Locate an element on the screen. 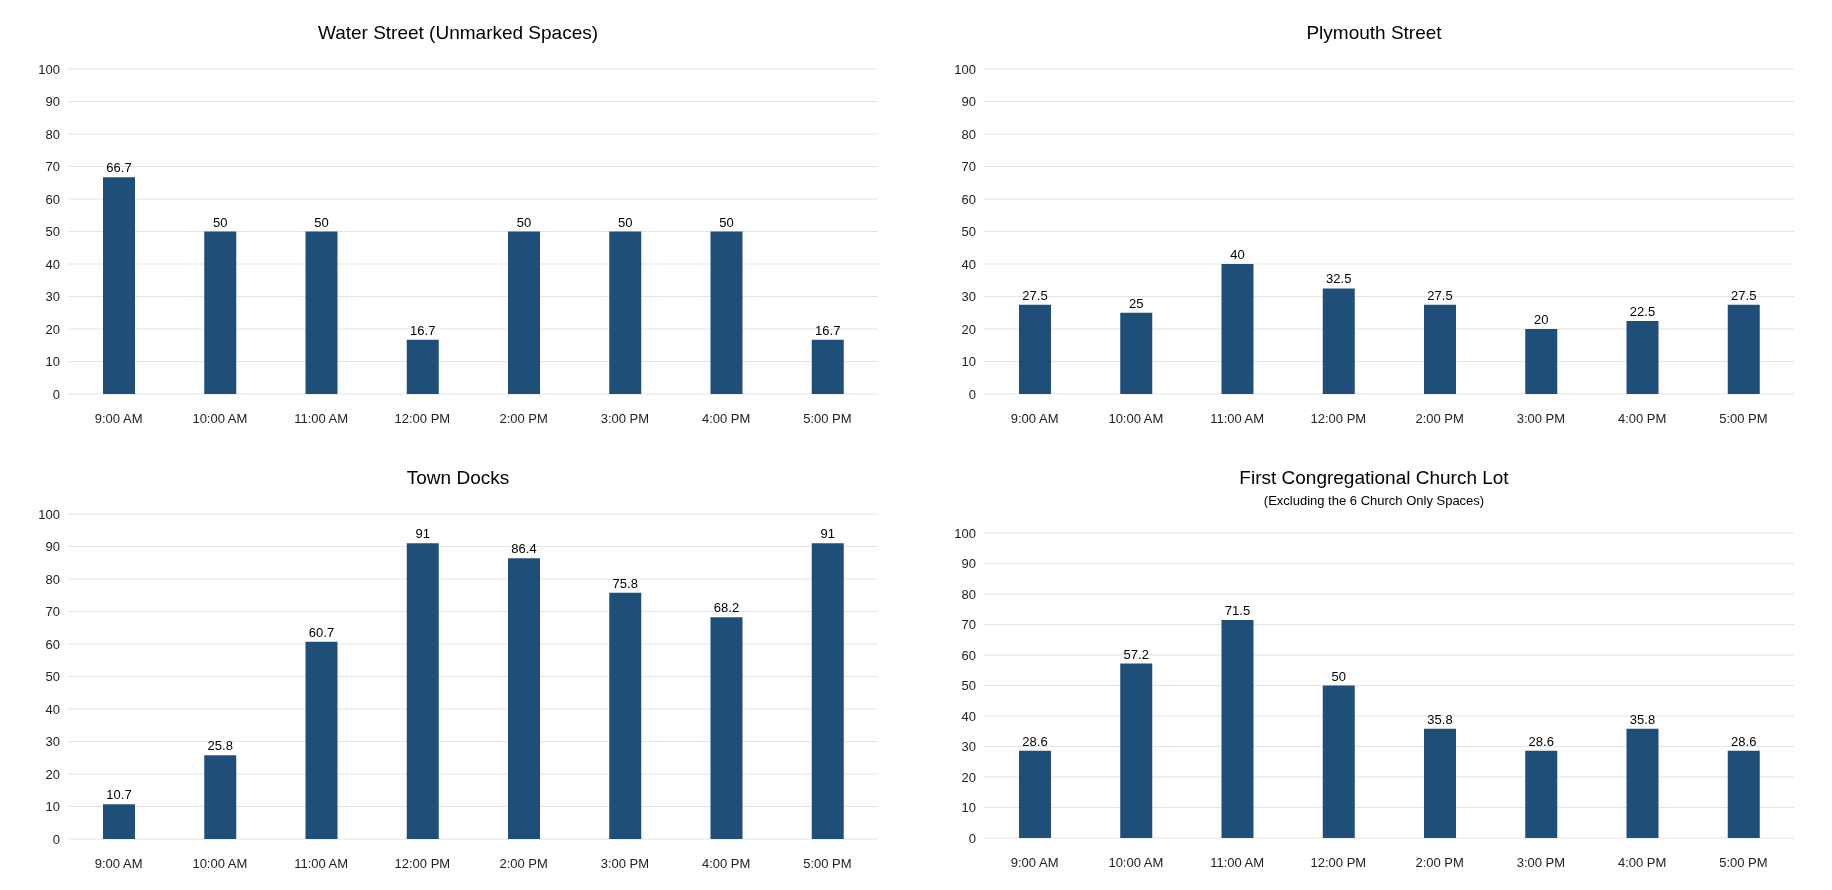 The height and width of the screenshot is (890, 1832). data-label: 60.7 is located at coordinates (321, 632).